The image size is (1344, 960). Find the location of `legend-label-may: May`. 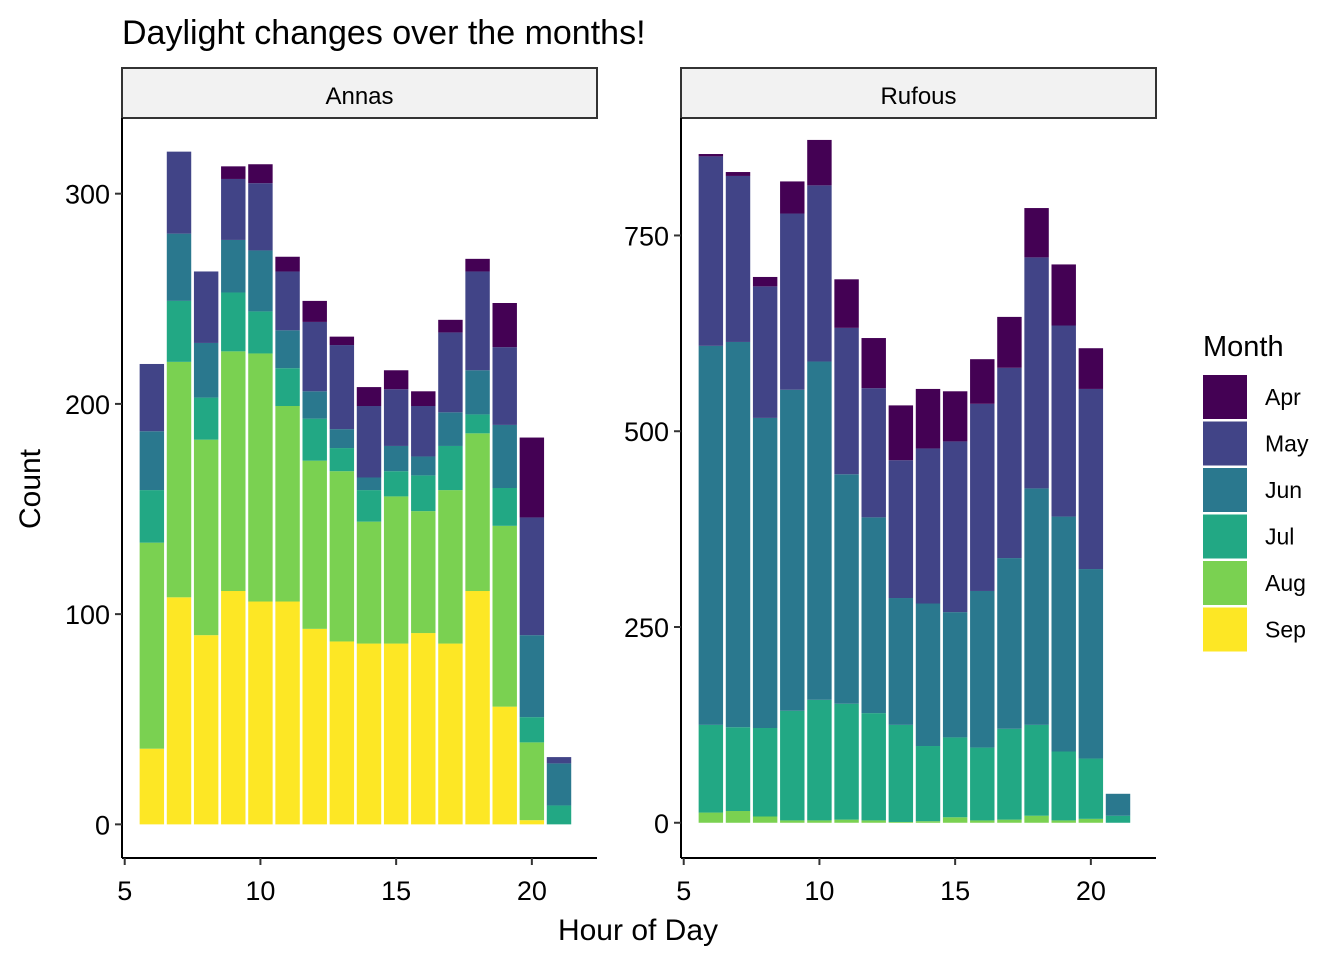

legend-label-may: May is located at coordinates (1287, 444).